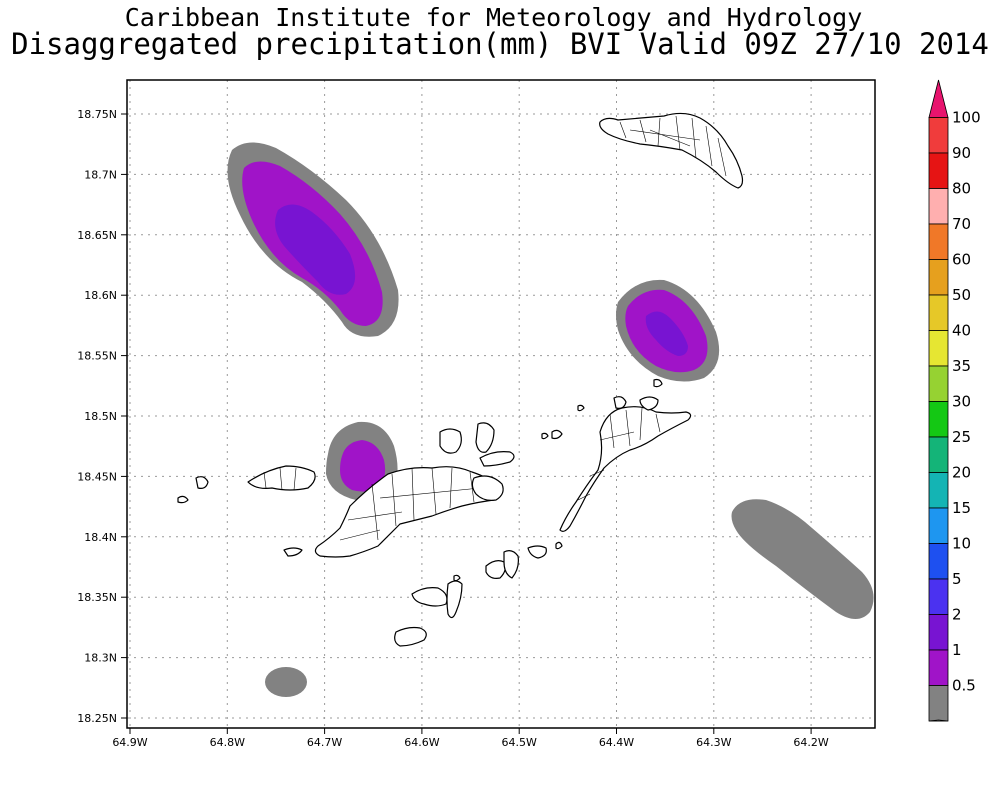  I want to click on precip-se-level-0.5, so click(802, 559).